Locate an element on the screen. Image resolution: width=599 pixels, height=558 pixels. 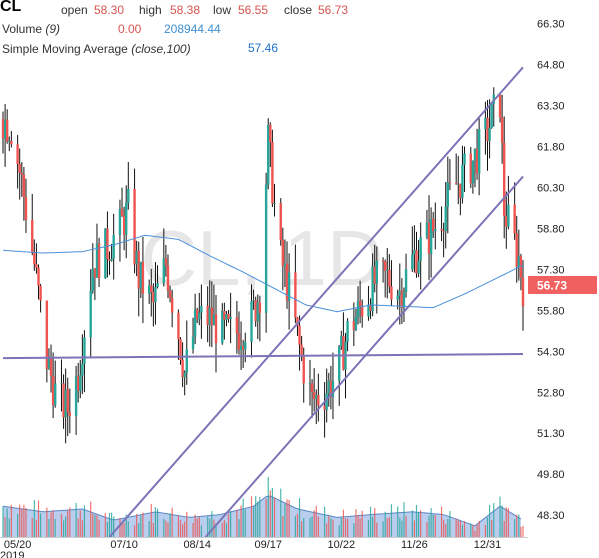
volume-value-a: 0.00 is located at coordinates (130, 29).